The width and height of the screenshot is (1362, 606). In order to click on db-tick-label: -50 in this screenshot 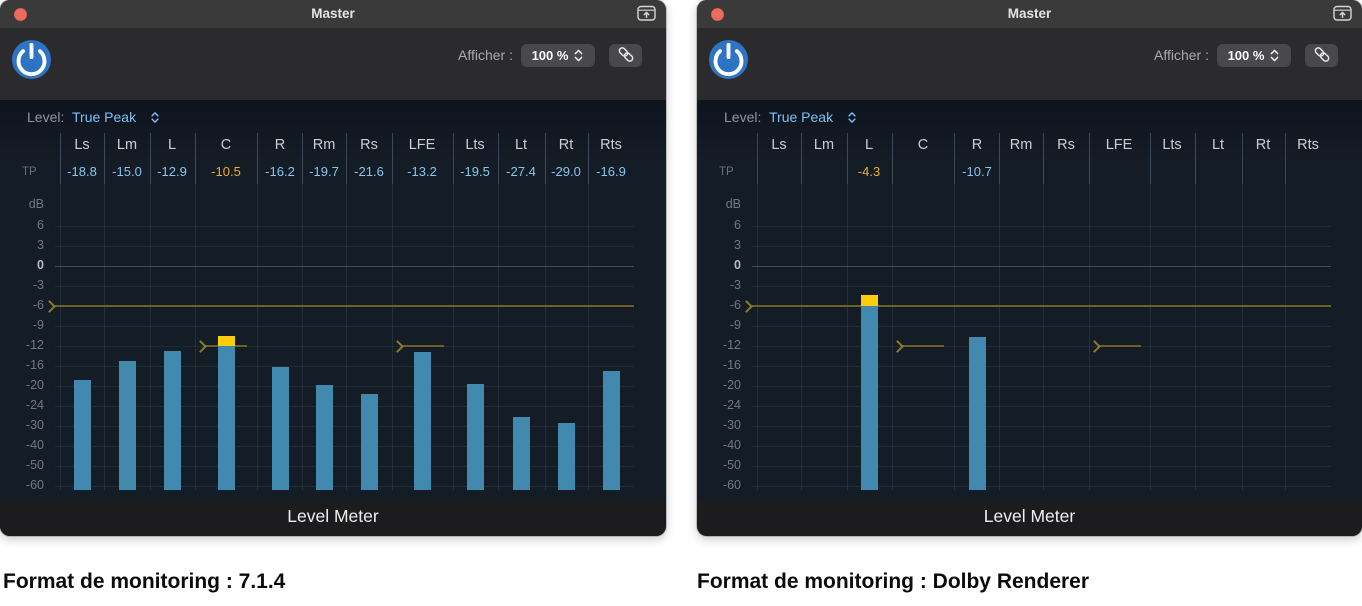, I will do `click(34, 465)`.